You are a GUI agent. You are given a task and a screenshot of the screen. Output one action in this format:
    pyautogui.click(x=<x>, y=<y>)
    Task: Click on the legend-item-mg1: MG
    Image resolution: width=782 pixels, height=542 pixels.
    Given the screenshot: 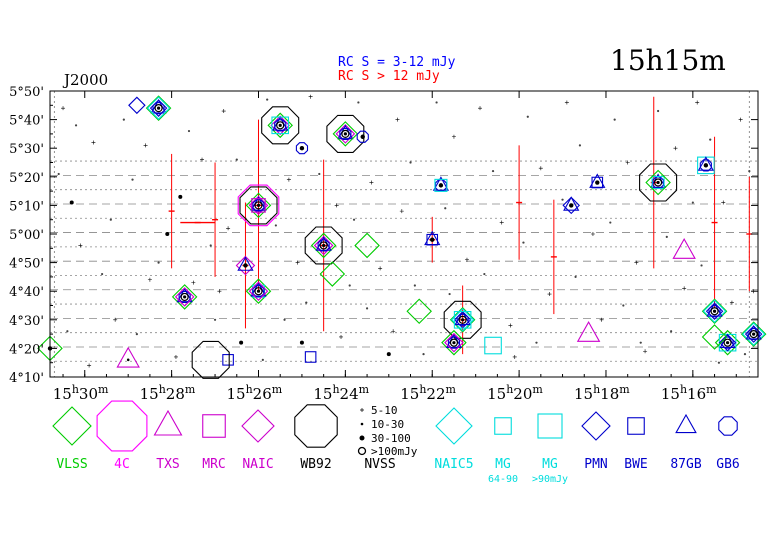 What is the action you would take?
    pyautogui.click(x=503, y=444)
    